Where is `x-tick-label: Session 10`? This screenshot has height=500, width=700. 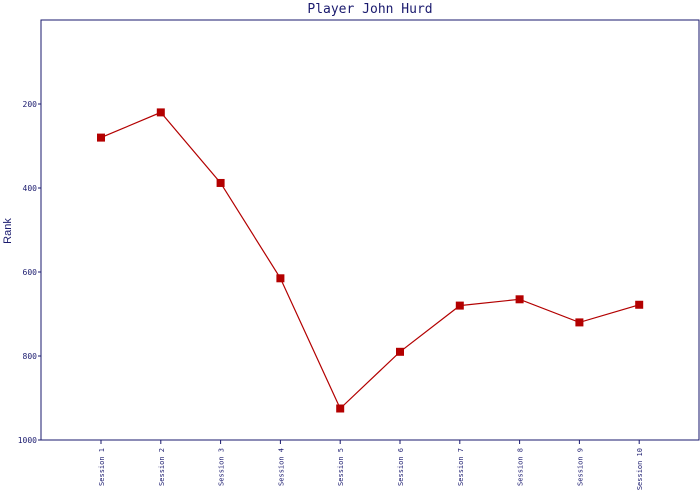
x-tick-label: Session 10 is located at coordinates (640, 469).